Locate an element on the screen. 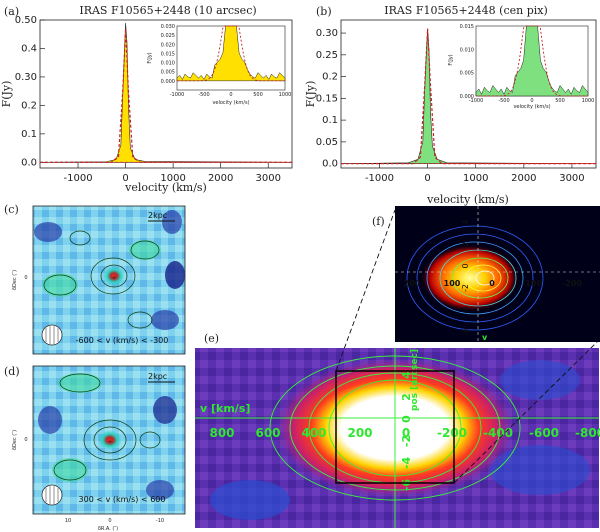 This screenshot has width=600, height=532. panel-d-xticks: 10 0 -10 is located at coordinates (114, 521).